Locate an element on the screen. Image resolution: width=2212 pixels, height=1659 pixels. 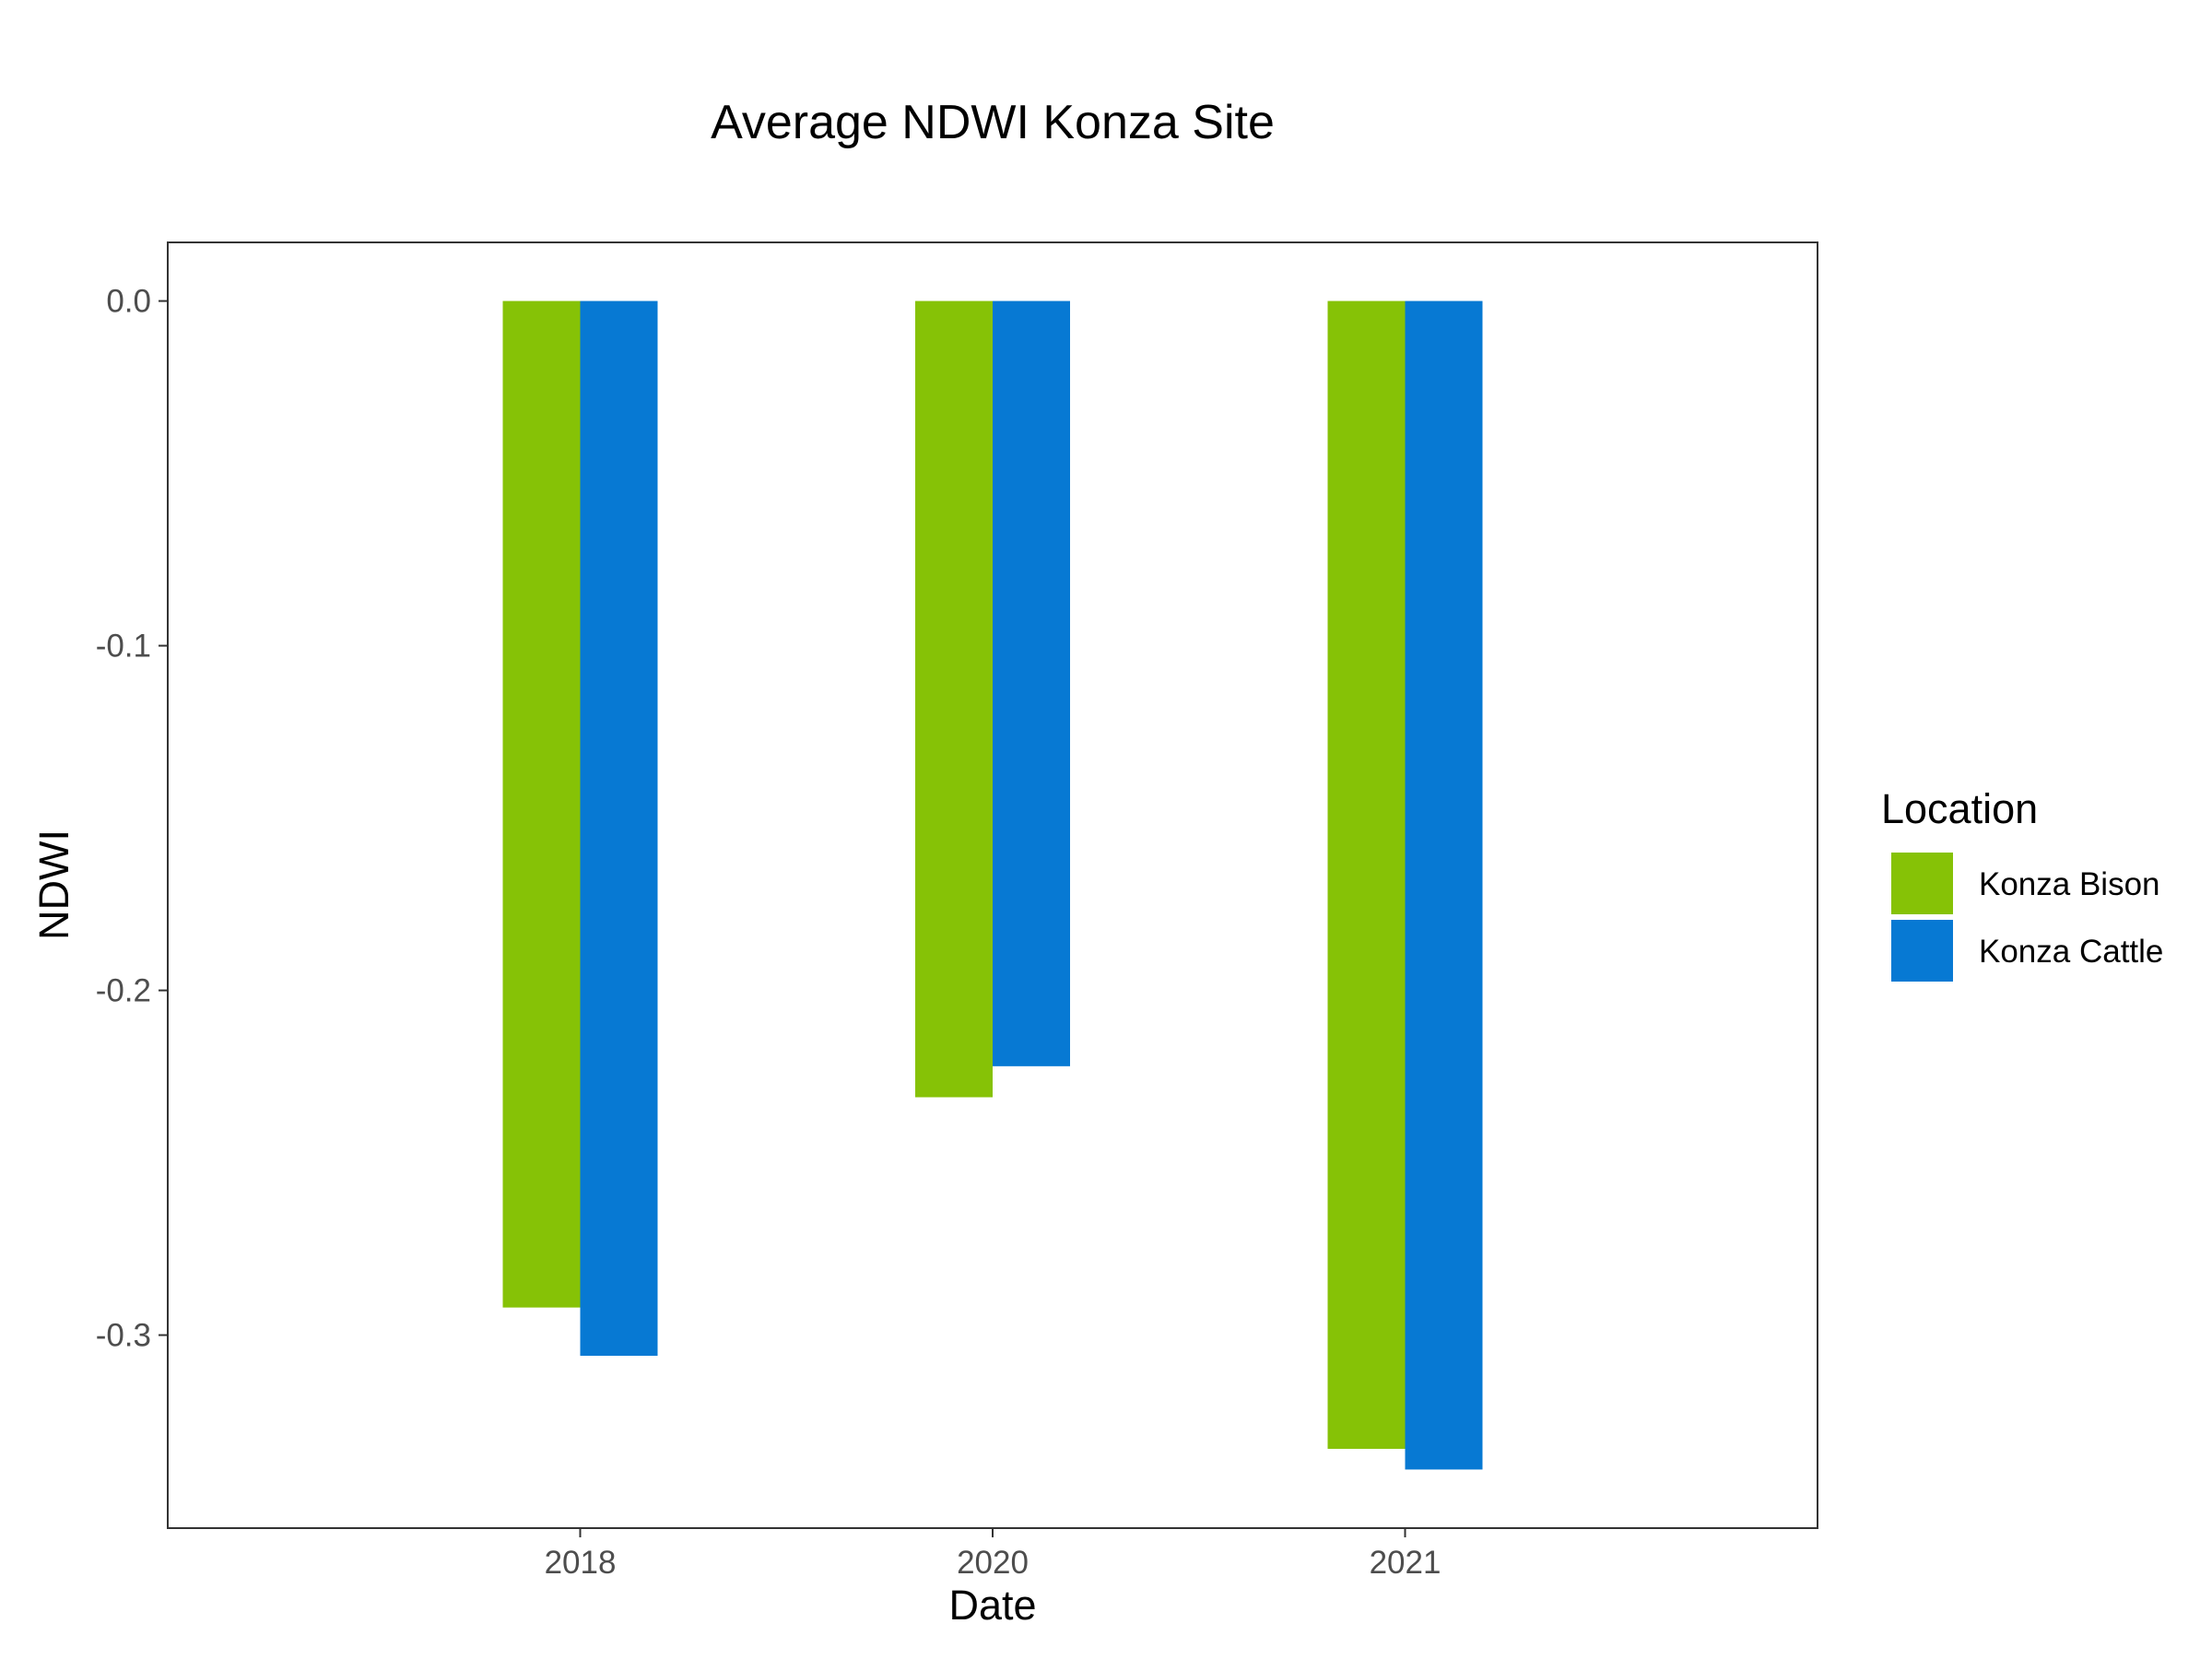
x-tick-label: 2018 is located at coordinates (581, 1563).